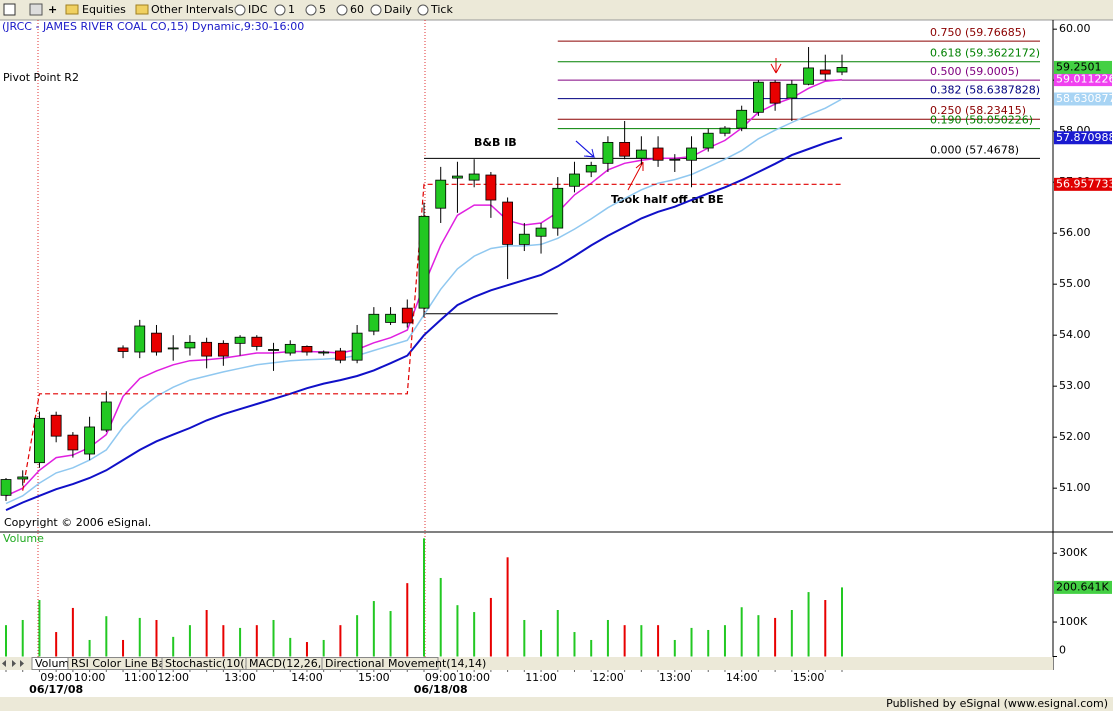 The height and width of the screenshot is (711, 1113). Describe the element at coordinates (1084, 79) in the screenshot. I see `price-marker-label: 59.0112269` at that location.